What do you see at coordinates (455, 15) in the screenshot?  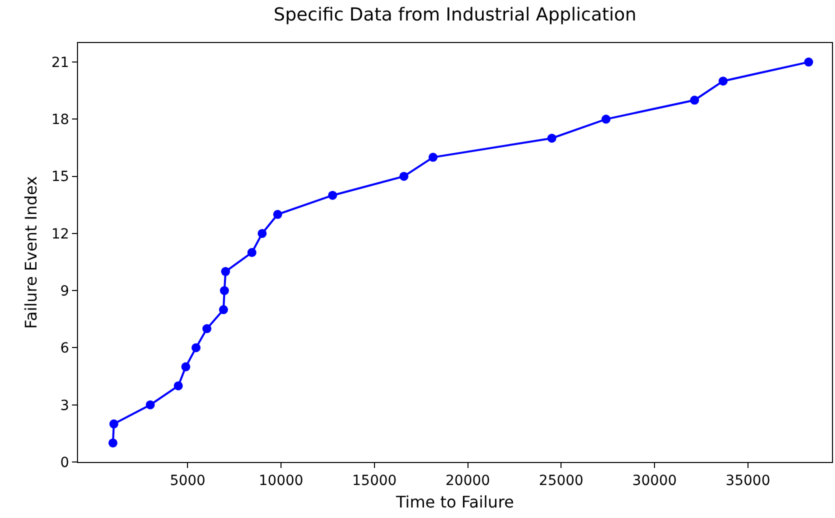 I see `chart-title: Specific Data from Industrial Application` at bounding box center [455, 15].